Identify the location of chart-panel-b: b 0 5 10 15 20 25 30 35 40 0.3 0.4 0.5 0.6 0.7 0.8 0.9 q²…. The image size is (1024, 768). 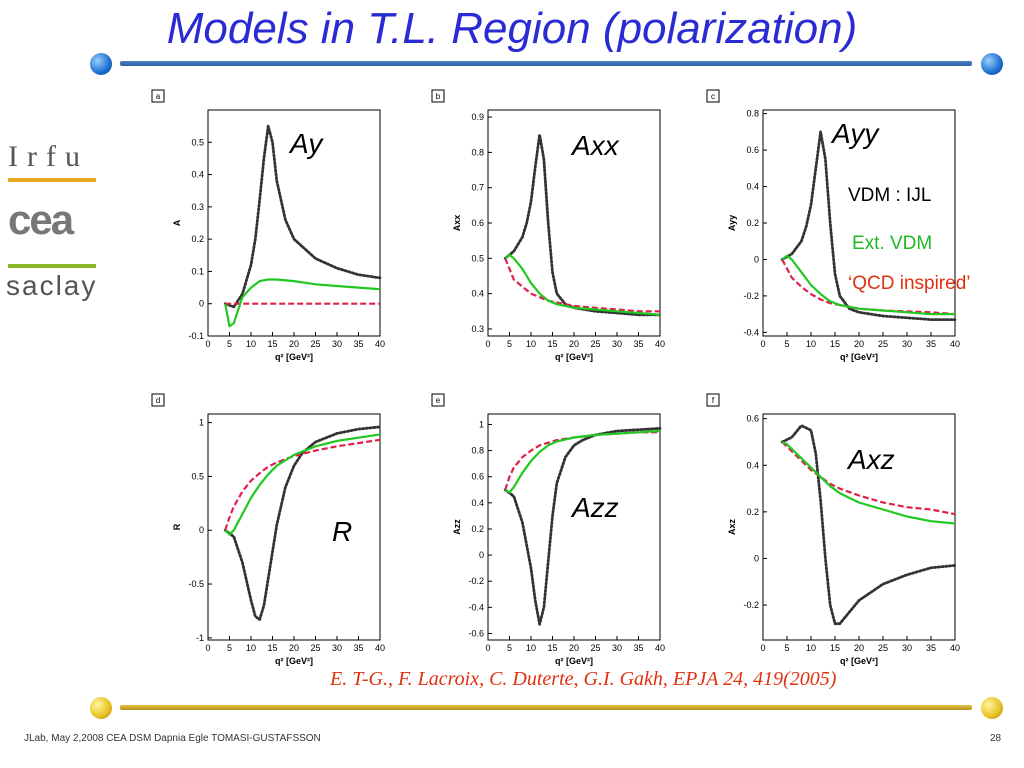
(548, 225).